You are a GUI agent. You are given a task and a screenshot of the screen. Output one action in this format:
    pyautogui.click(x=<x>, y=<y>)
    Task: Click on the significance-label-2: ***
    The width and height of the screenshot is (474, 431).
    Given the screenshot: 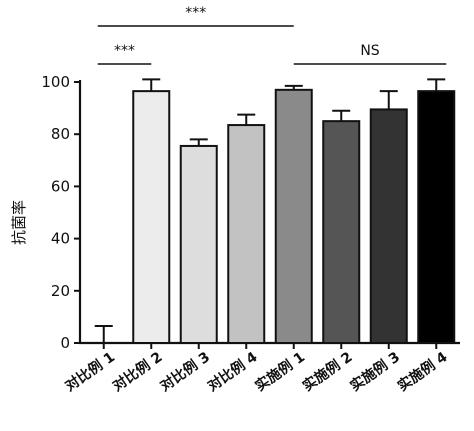 What is the action you would take?
    pyautogui.click(x=124, y=51)
    